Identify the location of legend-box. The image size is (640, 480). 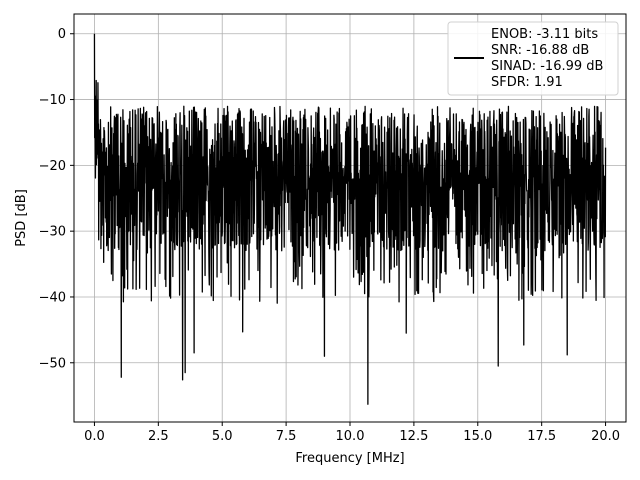
(533, 58).